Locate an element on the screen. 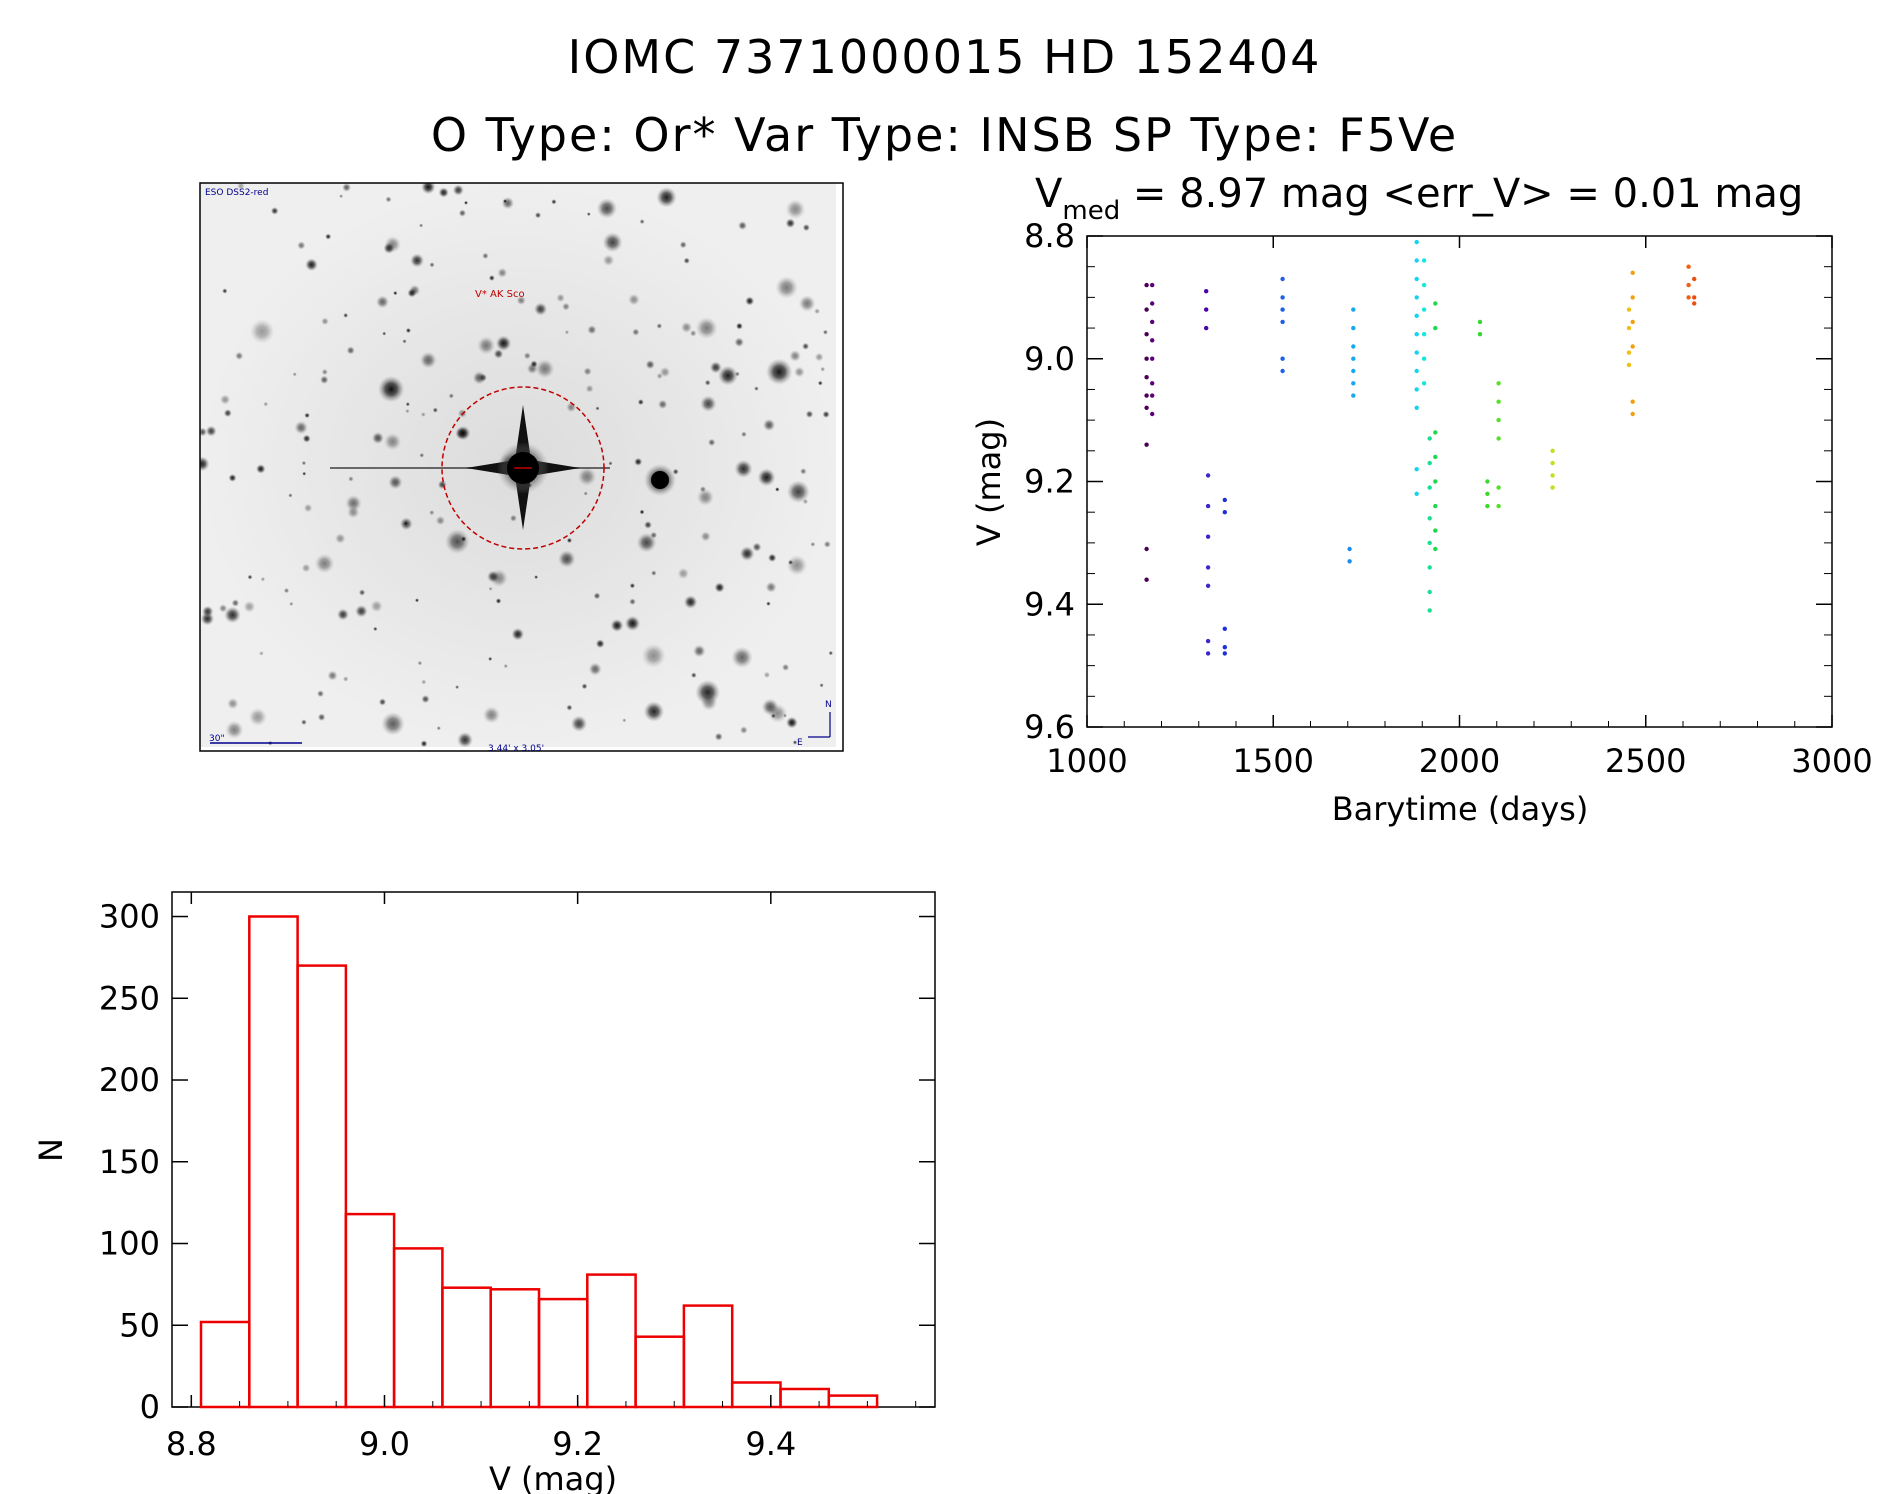  north-label: N is located at coordinates (828, 705).